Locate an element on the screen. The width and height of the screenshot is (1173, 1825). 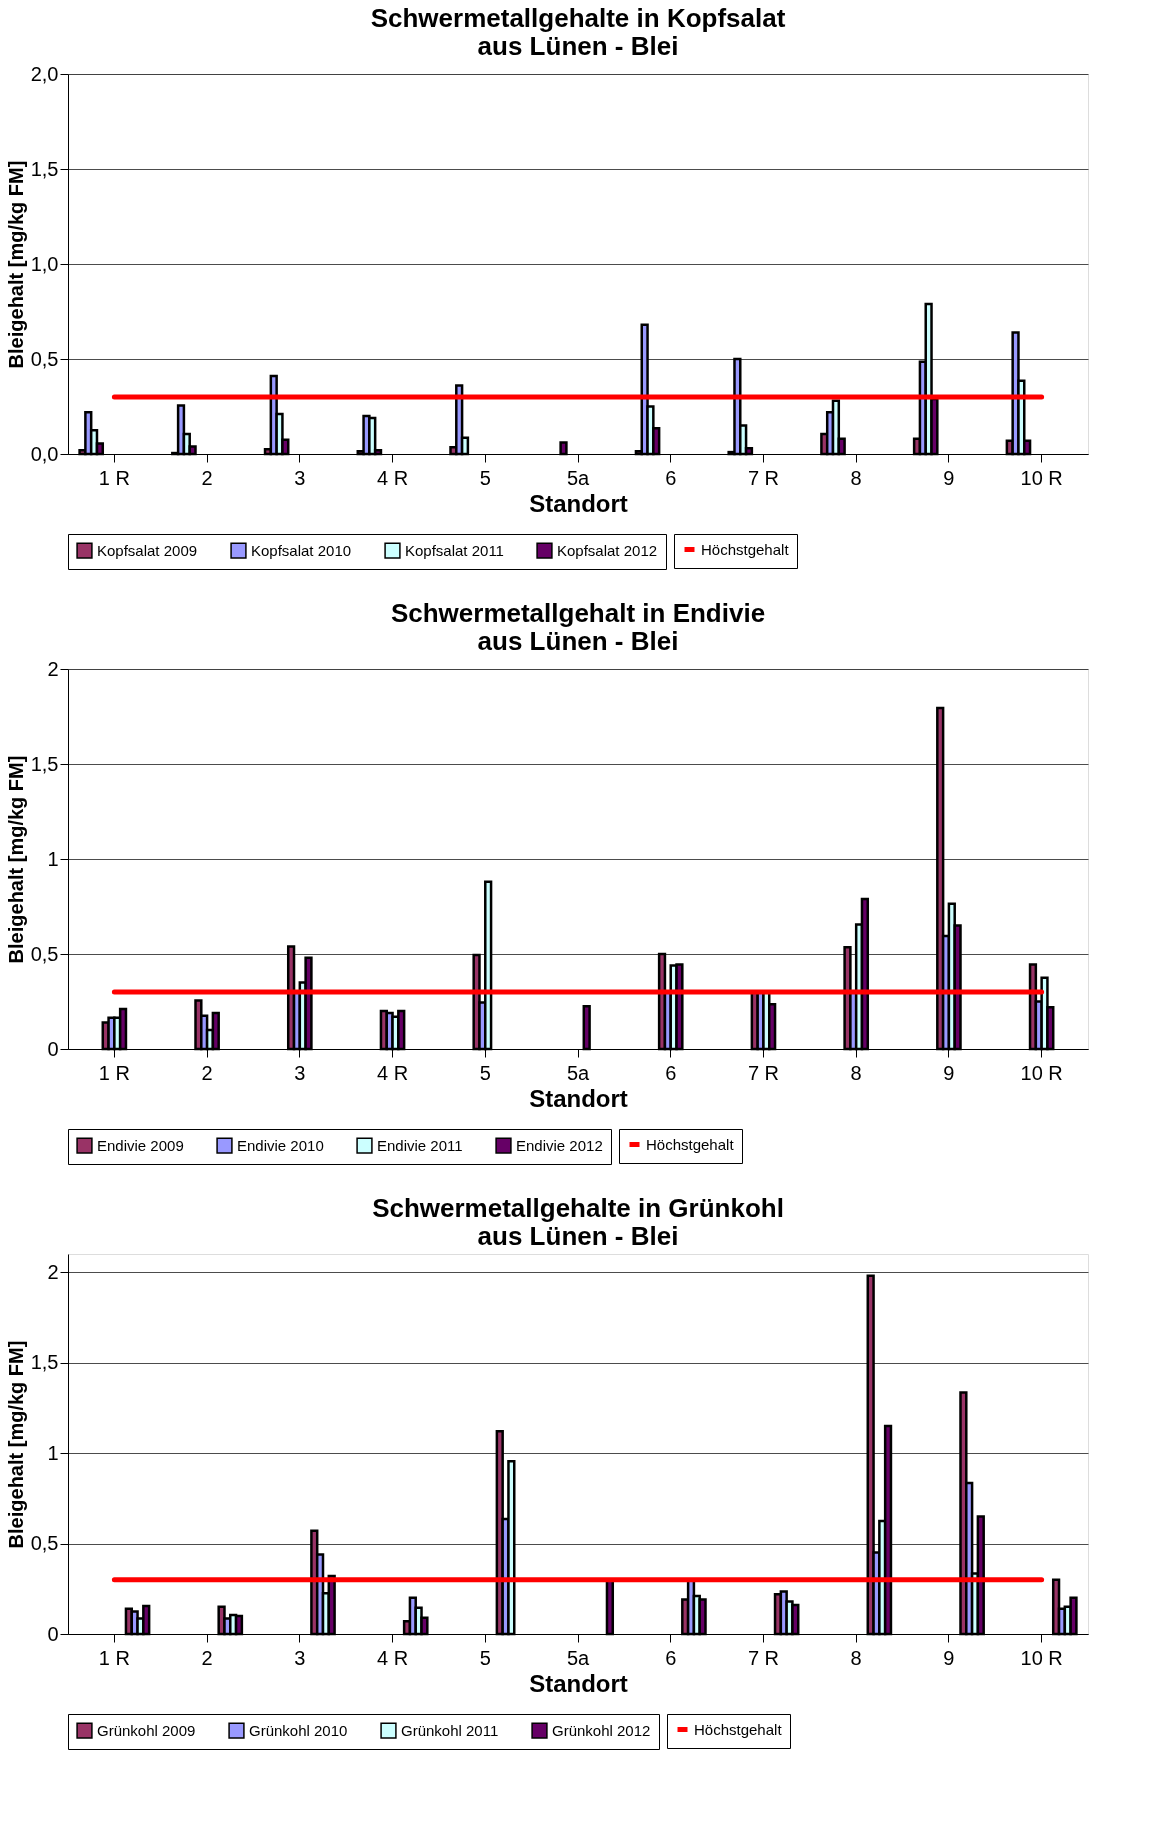
legend-label: Endivie 2009 is located at coordinates (140, 1145).